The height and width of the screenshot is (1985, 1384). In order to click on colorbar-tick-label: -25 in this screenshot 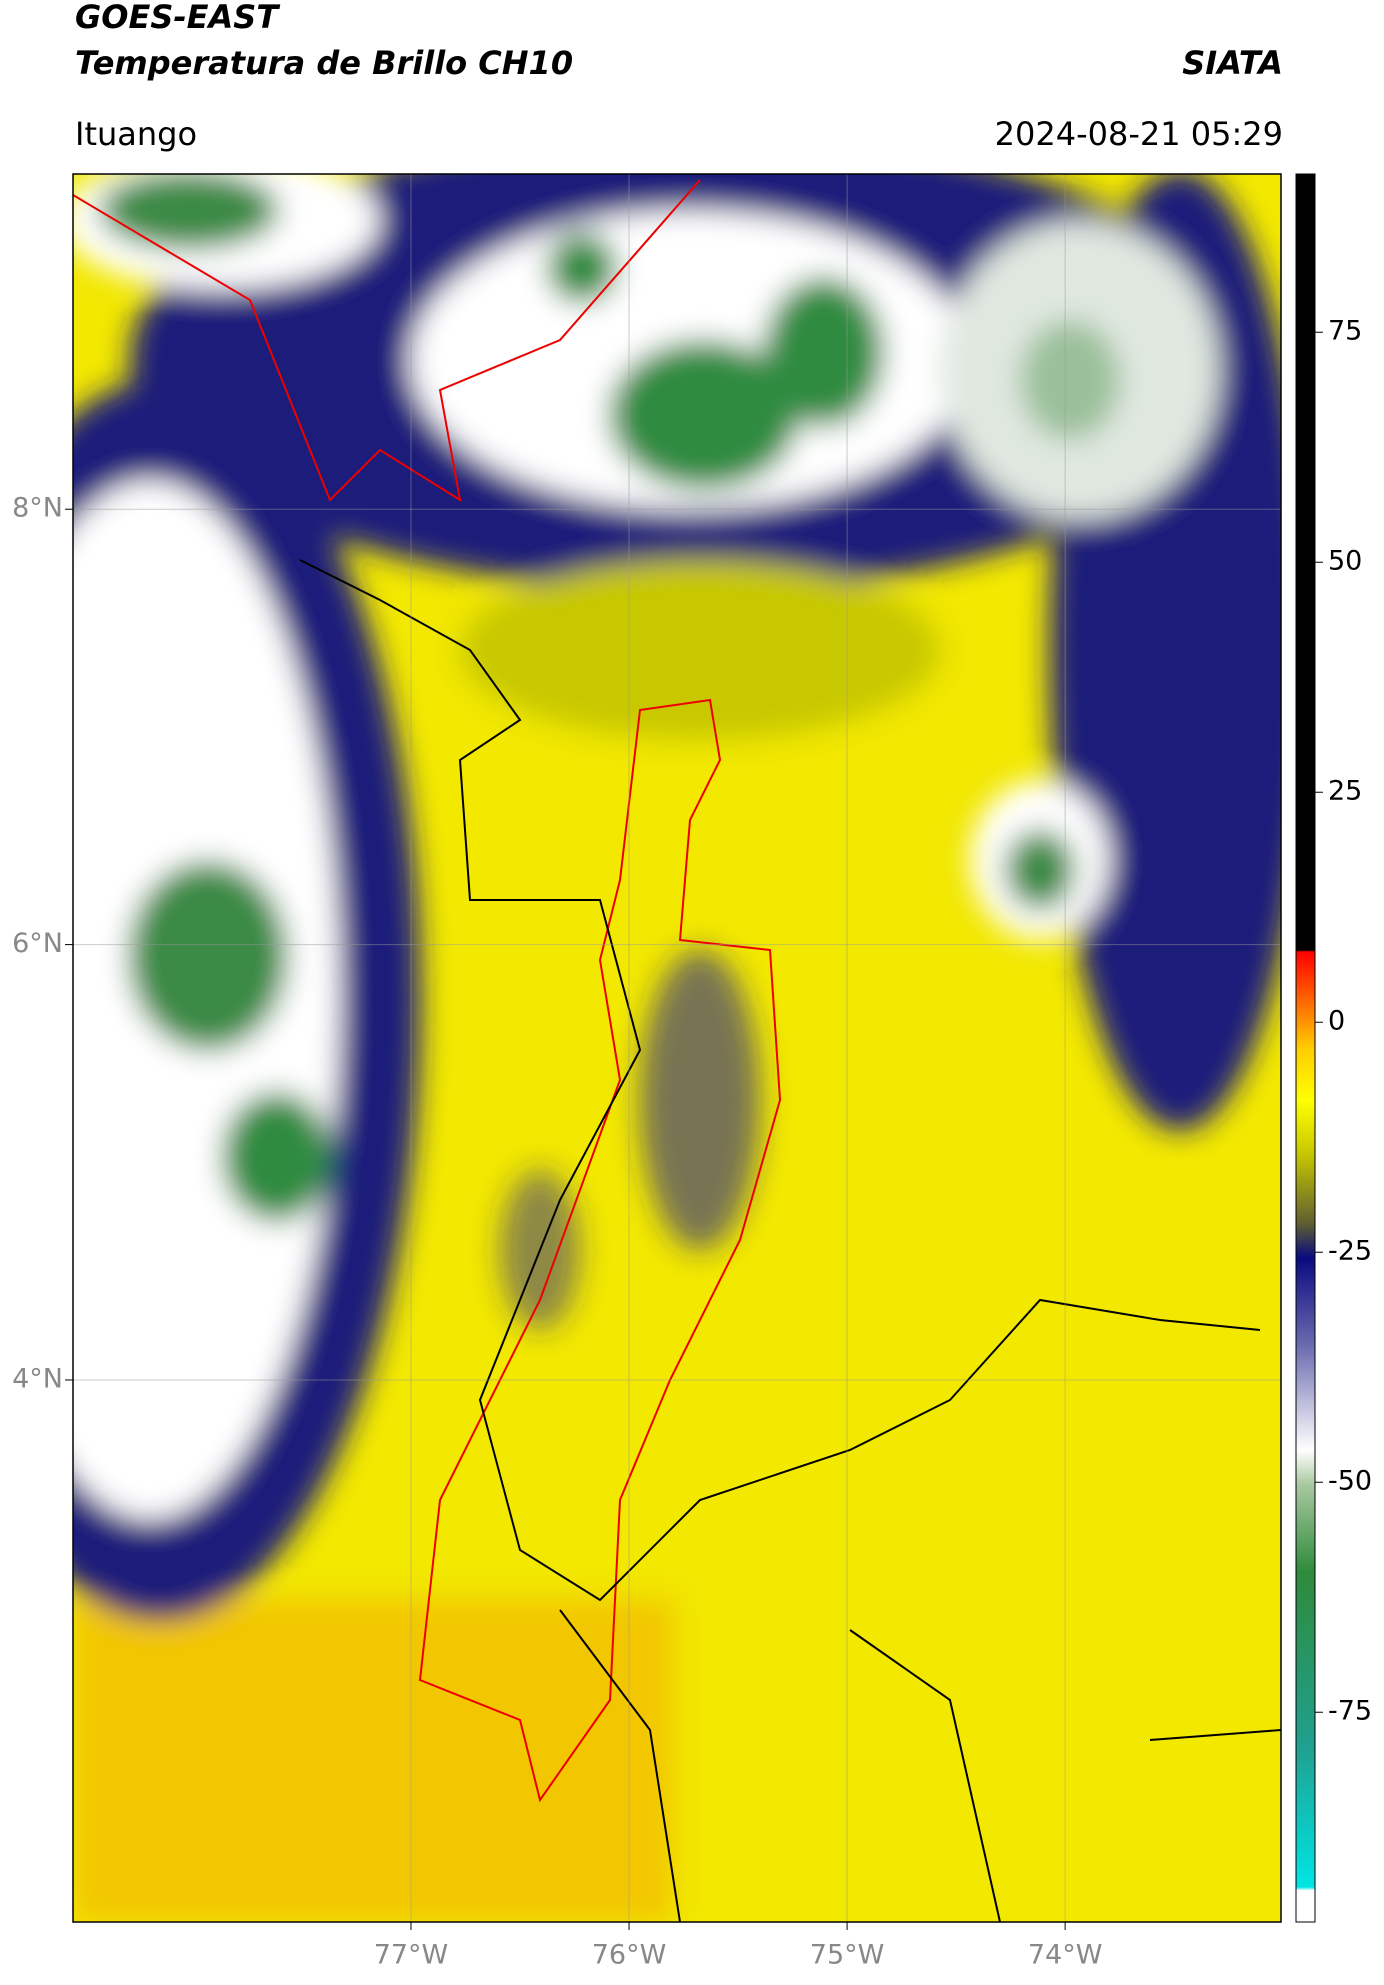, I will do `click(1350, 1251)`.